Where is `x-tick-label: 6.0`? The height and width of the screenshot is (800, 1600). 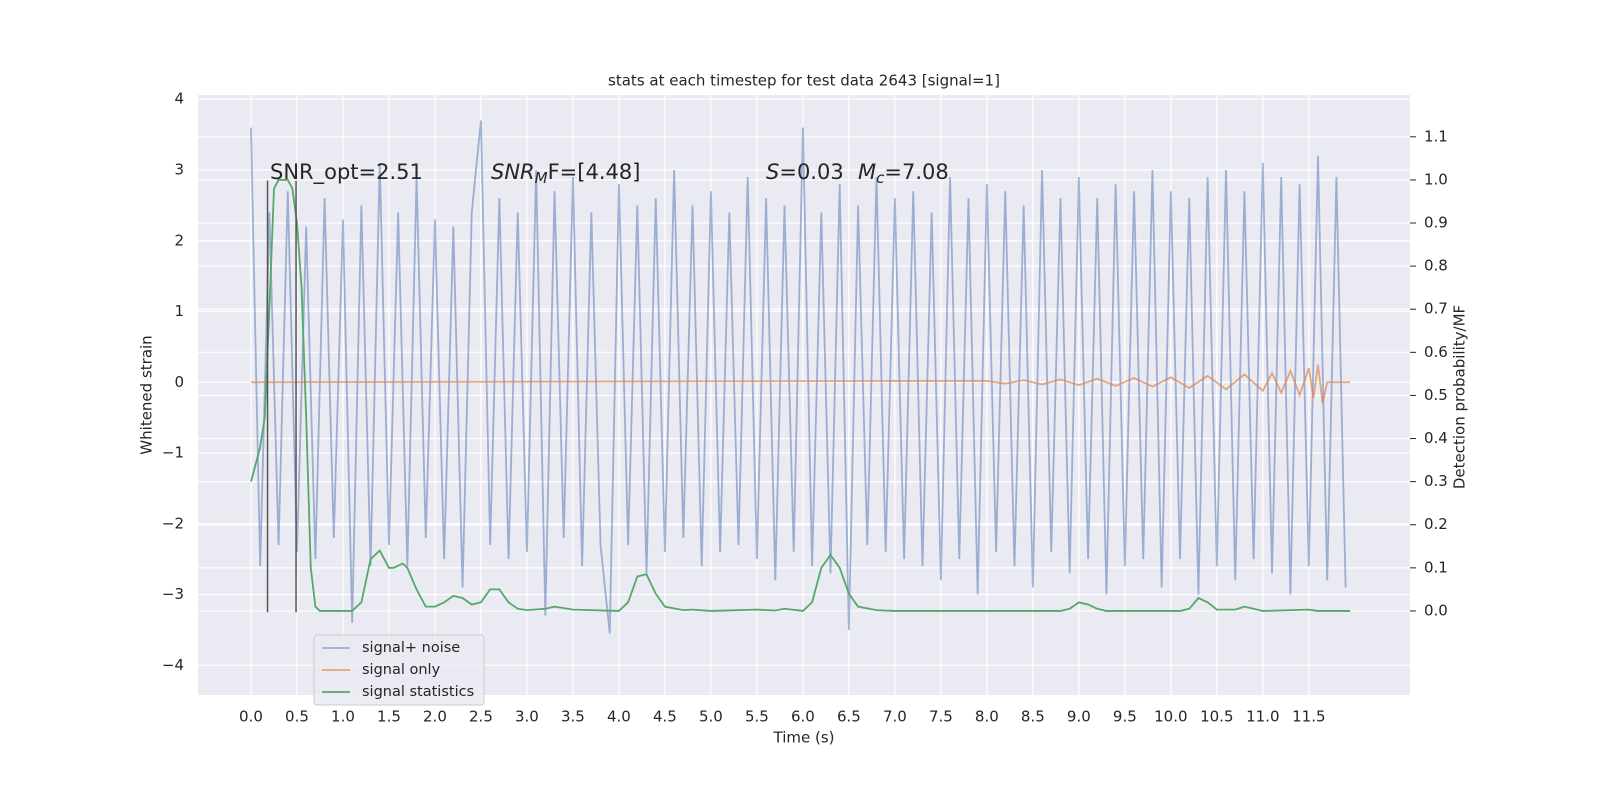 x-tick-label: 6.0 is located at coordinates (803, 717).